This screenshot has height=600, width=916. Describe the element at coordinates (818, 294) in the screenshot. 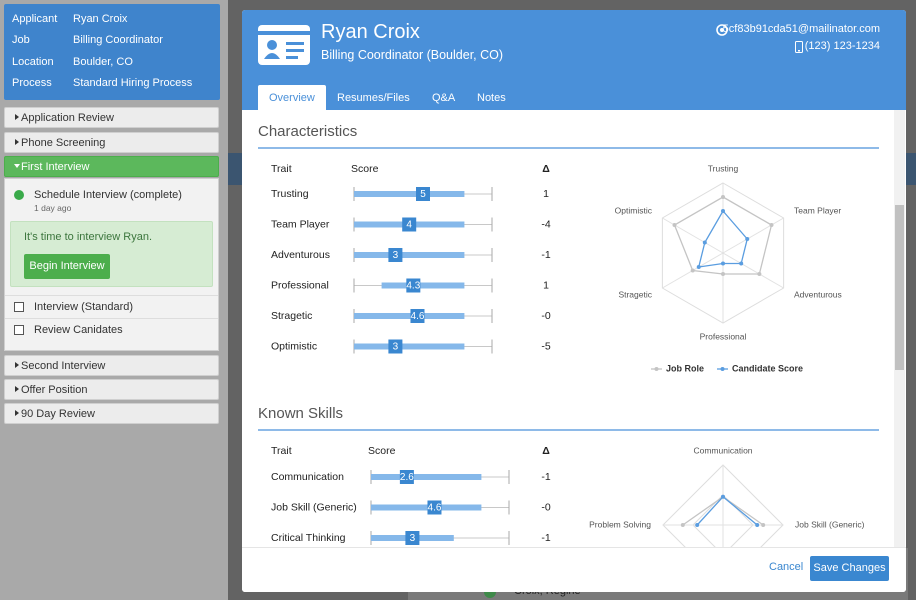

I see `radar-axis-label: Adventurous` at that location.